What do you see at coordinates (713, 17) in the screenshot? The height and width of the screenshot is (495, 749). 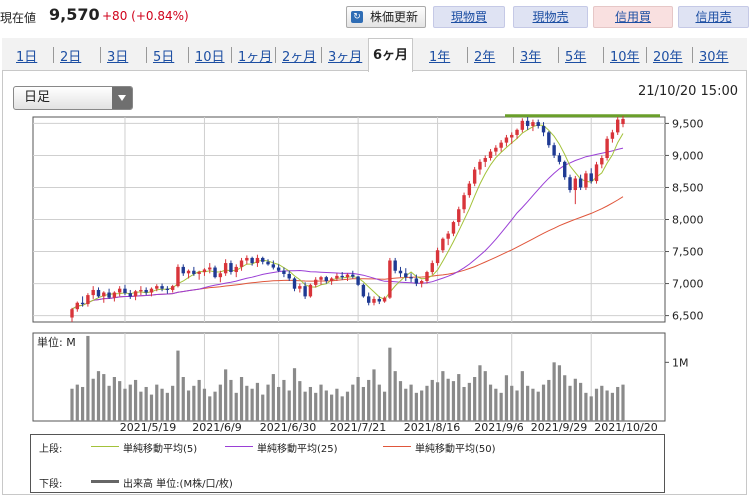 I see `sell-margin-button: 信用売` at bounding box center [713, 17].